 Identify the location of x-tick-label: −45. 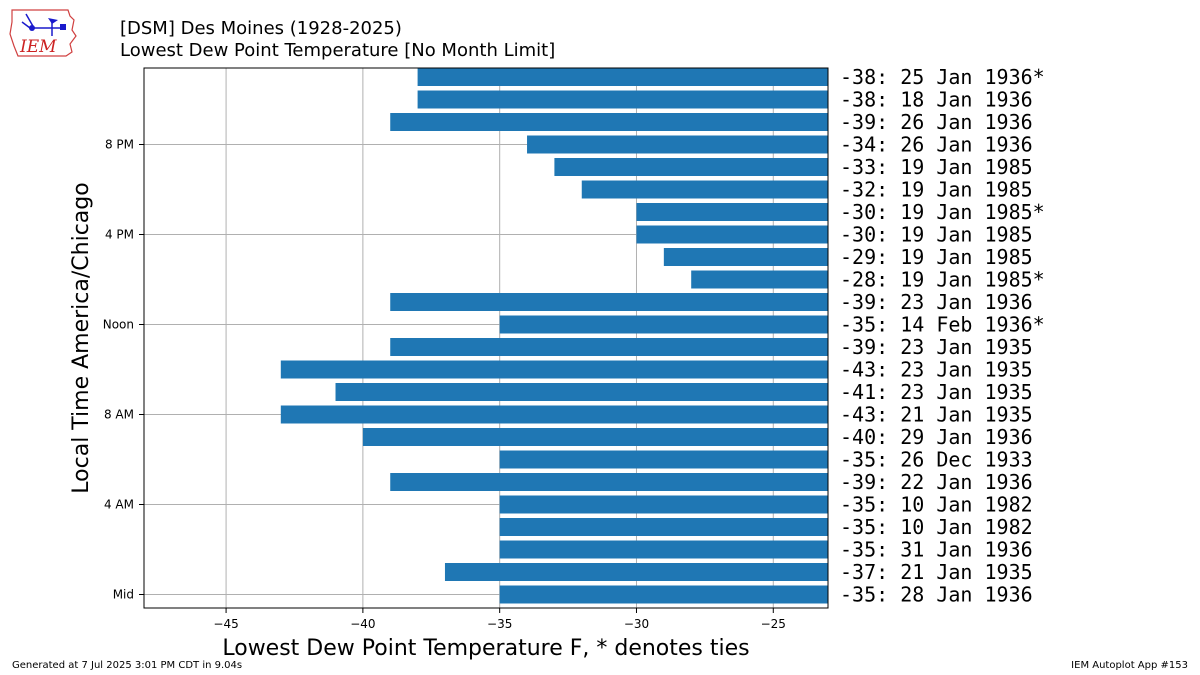
(225, 624).